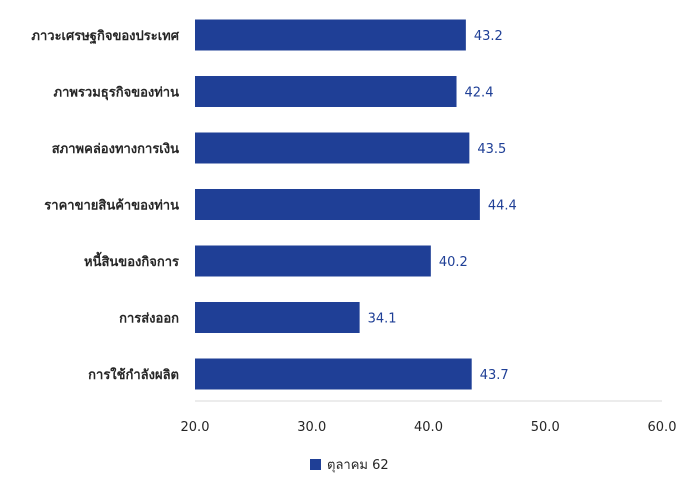  Describe the element at coordinates (195, 427) in the screenshot. I see `x-tick-label: 20.0` at that location.